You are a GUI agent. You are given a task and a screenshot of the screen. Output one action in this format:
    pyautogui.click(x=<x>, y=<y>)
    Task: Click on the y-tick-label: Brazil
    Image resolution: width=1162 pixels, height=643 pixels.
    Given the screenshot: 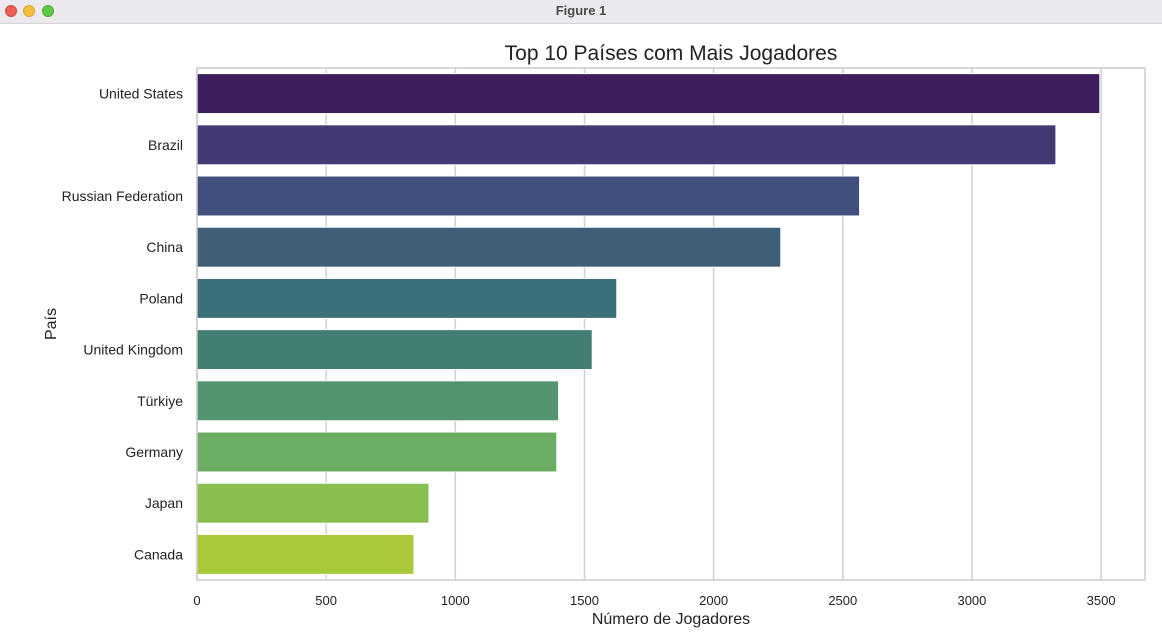 What is the action you would take?
    pyautogui.click(x=165, y=145)
    